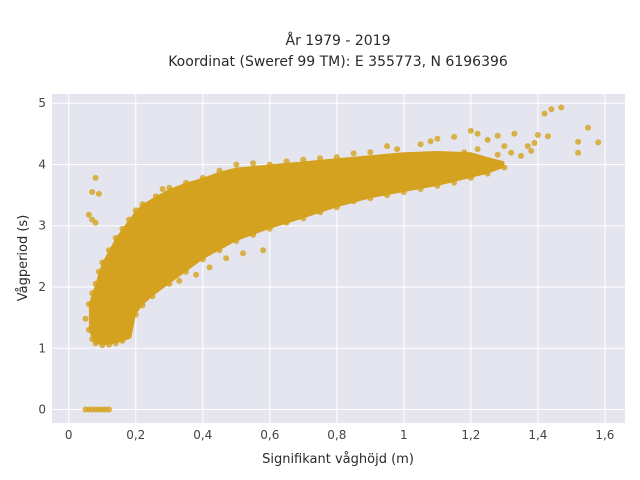 This screenshot has height=480, width=640. What do you see at coordinates (202, 435) in the screenshot?
I see `x-tick-label: 0,4` at bounding box center [202, 435].